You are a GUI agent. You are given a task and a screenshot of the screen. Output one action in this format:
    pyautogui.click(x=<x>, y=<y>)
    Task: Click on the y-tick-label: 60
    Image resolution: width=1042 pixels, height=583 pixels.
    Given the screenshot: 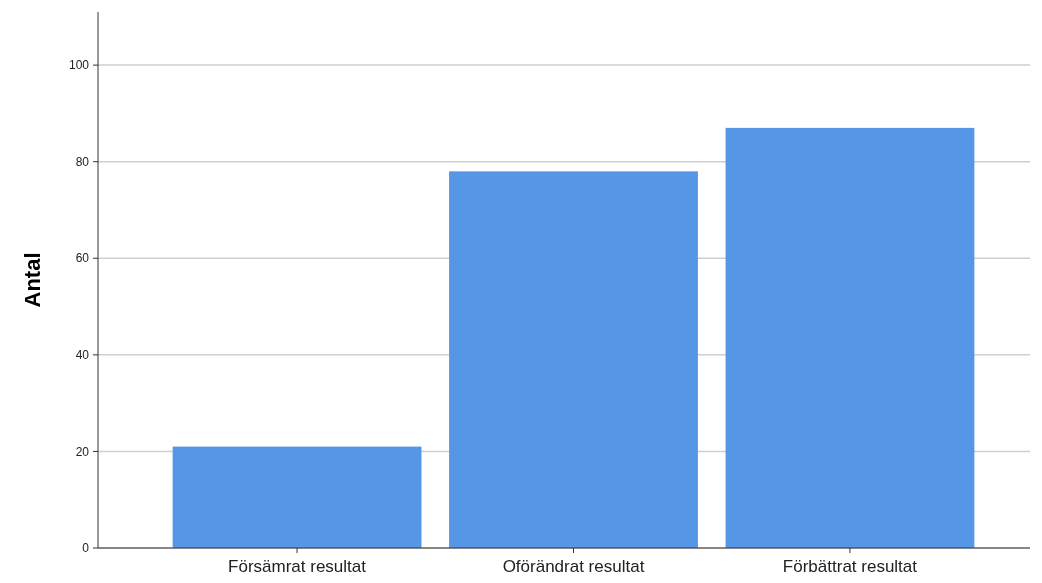 What is the action you would take?
    pyautogui.click(x=82, y=258)
    